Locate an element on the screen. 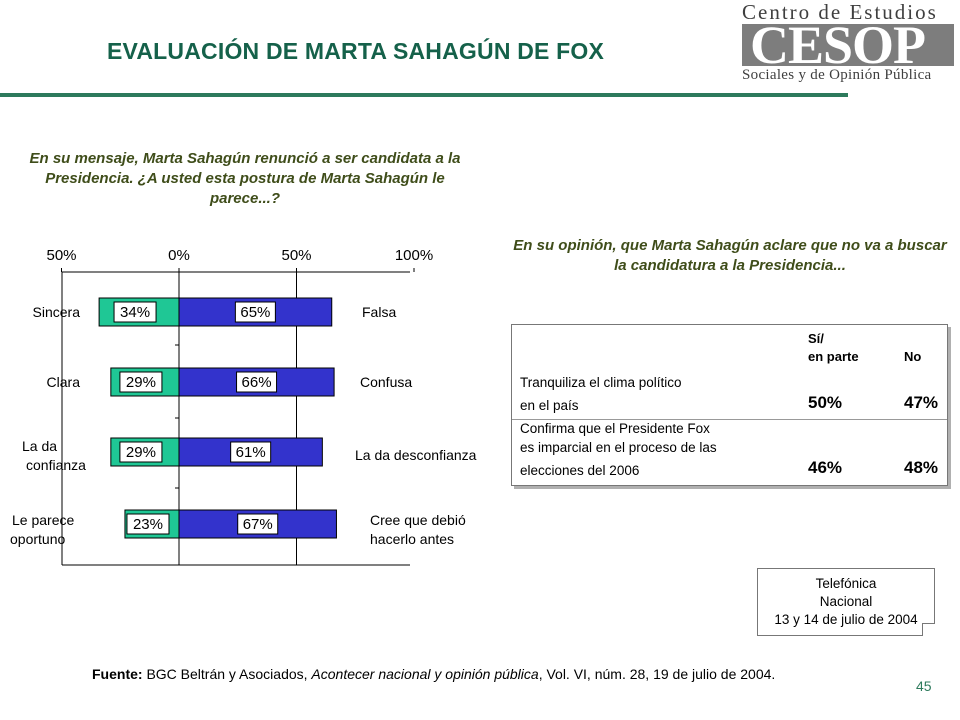  category-label-left: La da is located at coordinates (39, 446).